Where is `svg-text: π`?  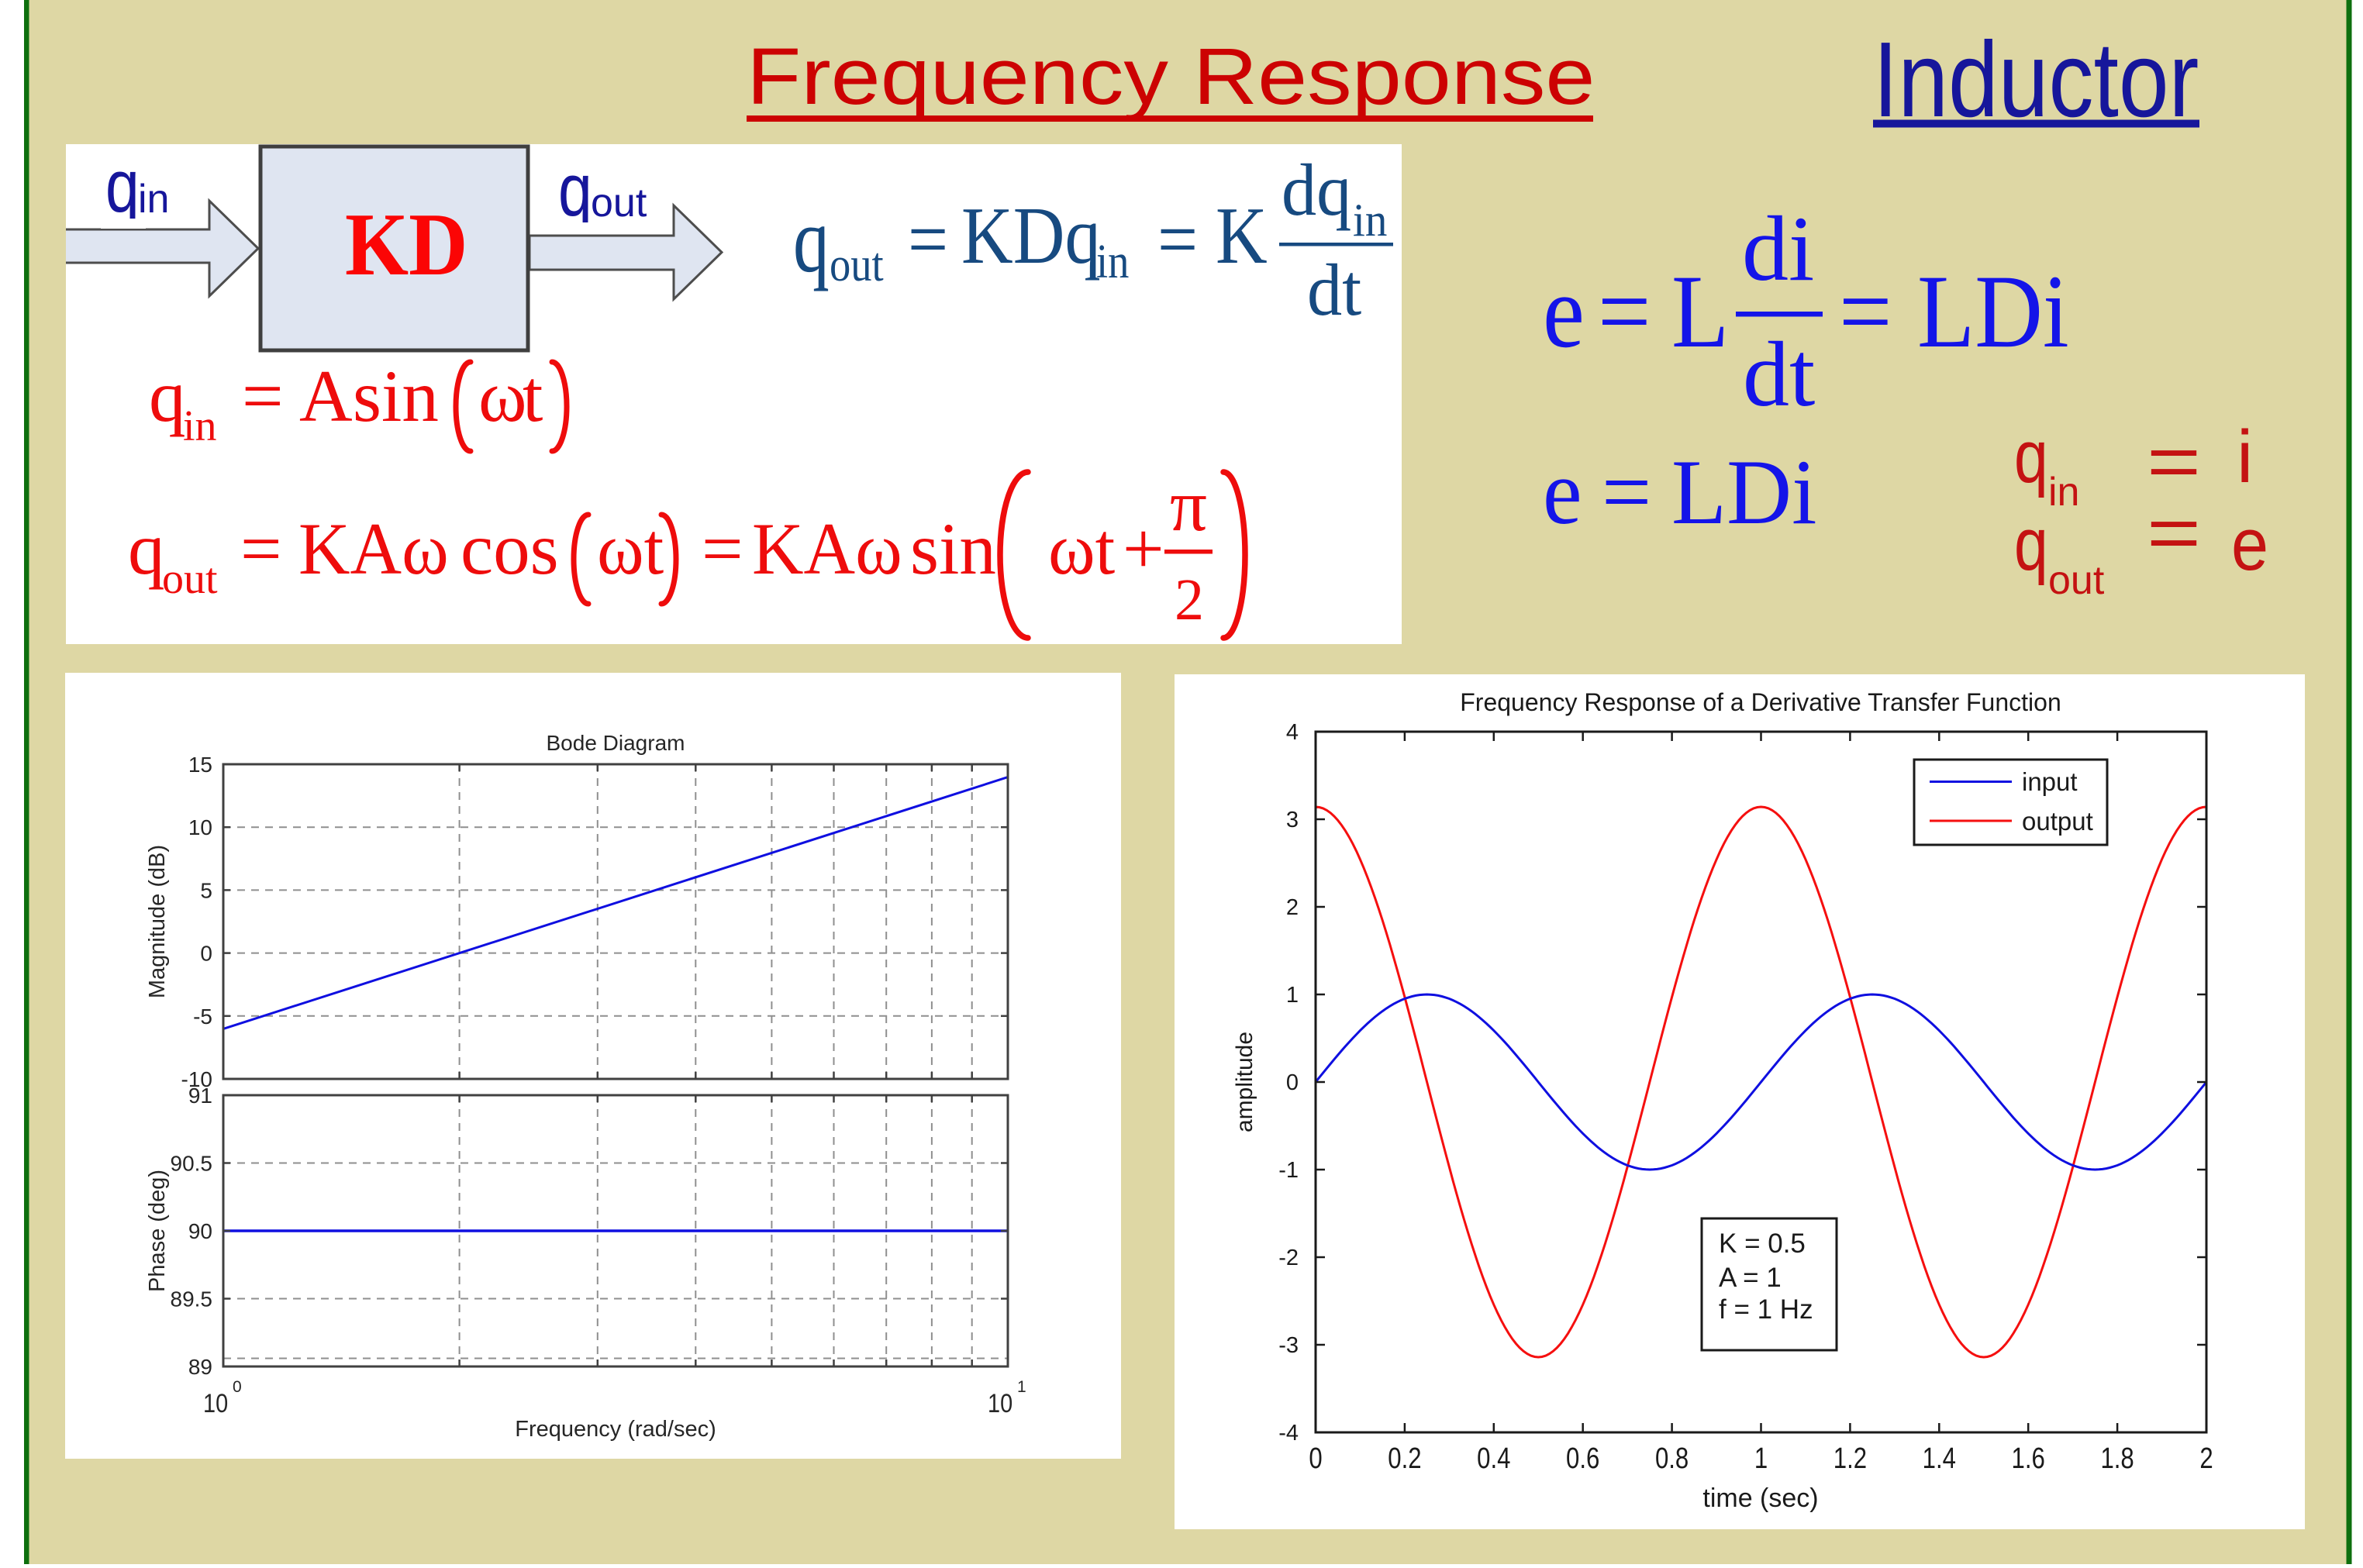
svg-text: π is located at coordinates (1189, 505).